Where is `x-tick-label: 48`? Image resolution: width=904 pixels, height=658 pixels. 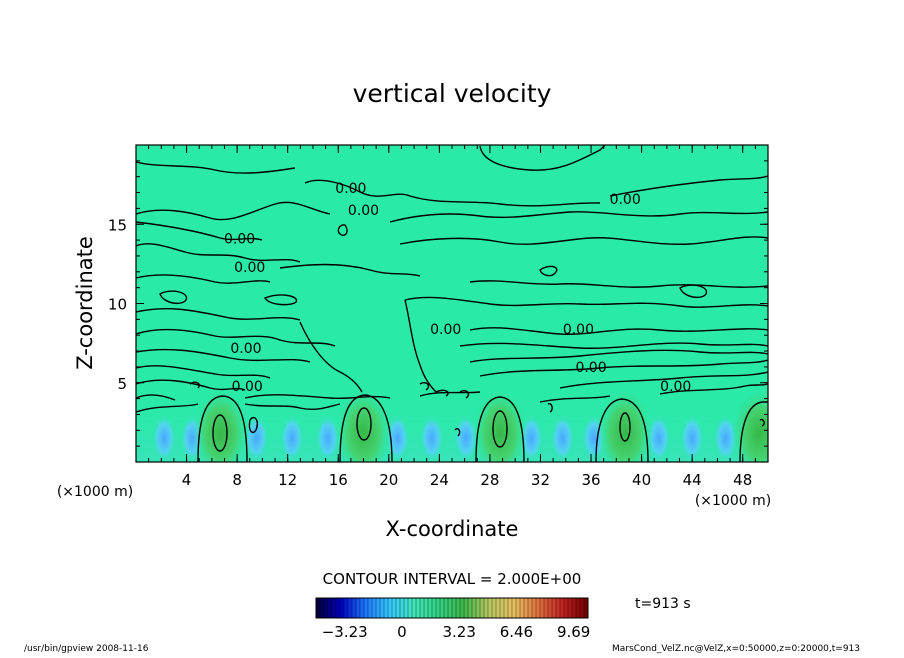 x-tick-label: 48 is located at coordinates (742, 480).